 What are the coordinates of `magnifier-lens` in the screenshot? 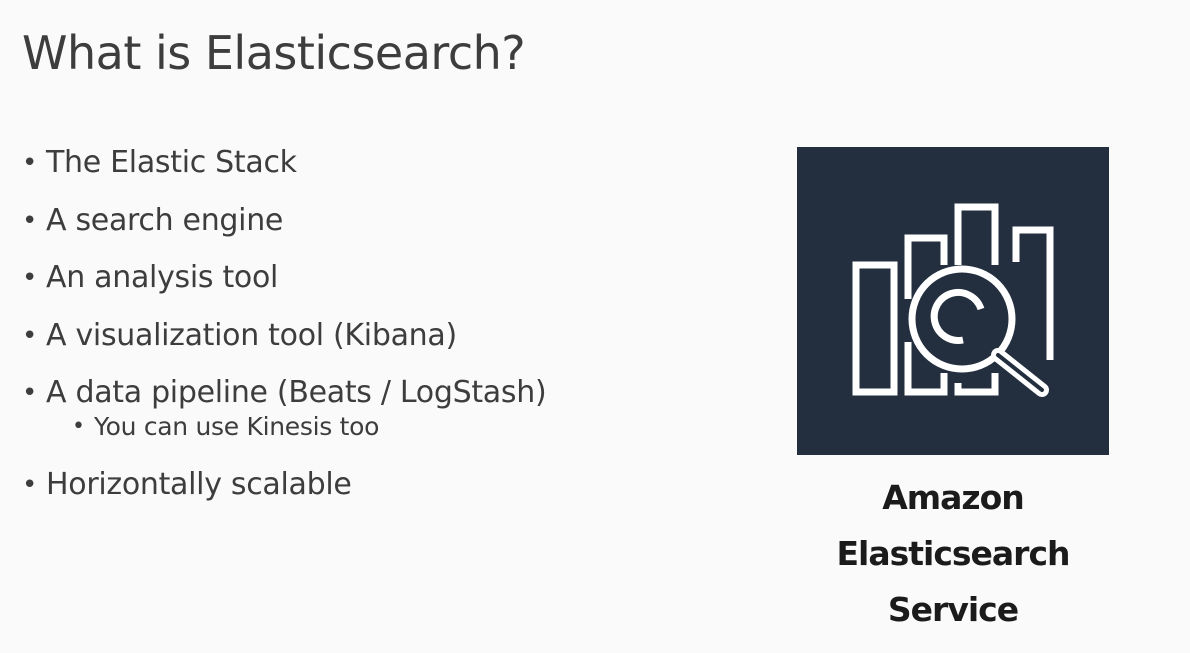 It's located at (962, 319).